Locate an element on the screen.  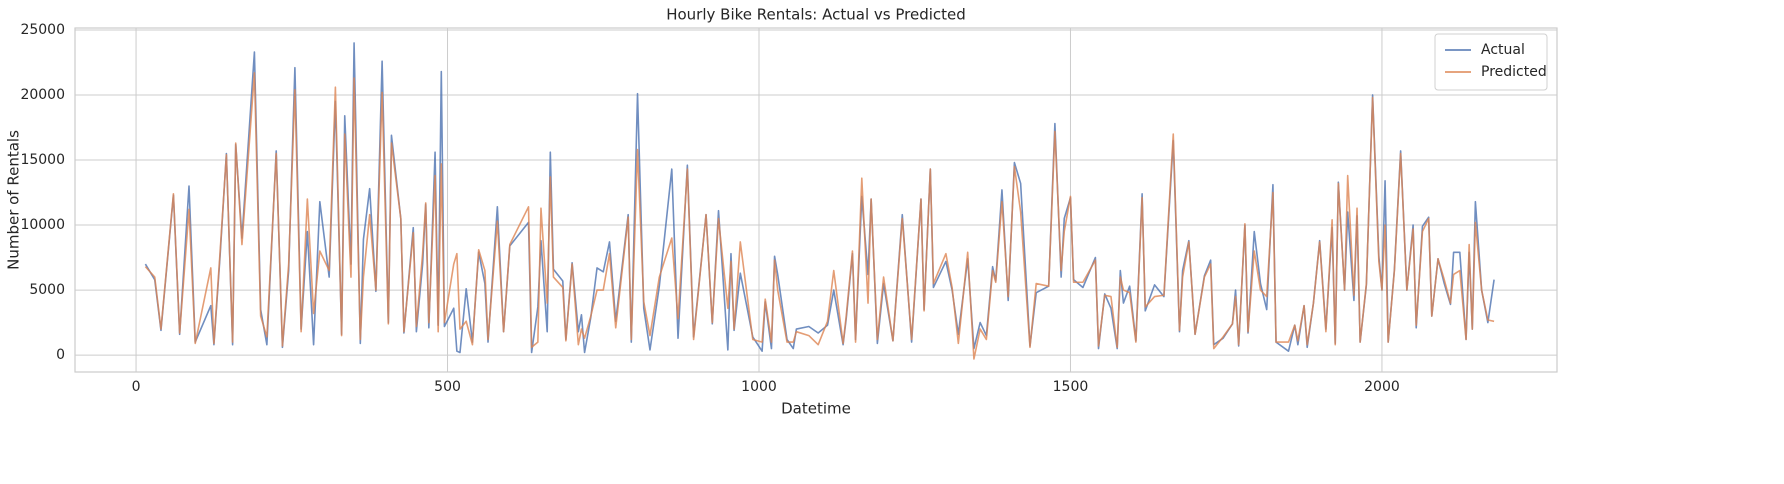
y-tick-label: 15000 is located at coordinates (42, 160).